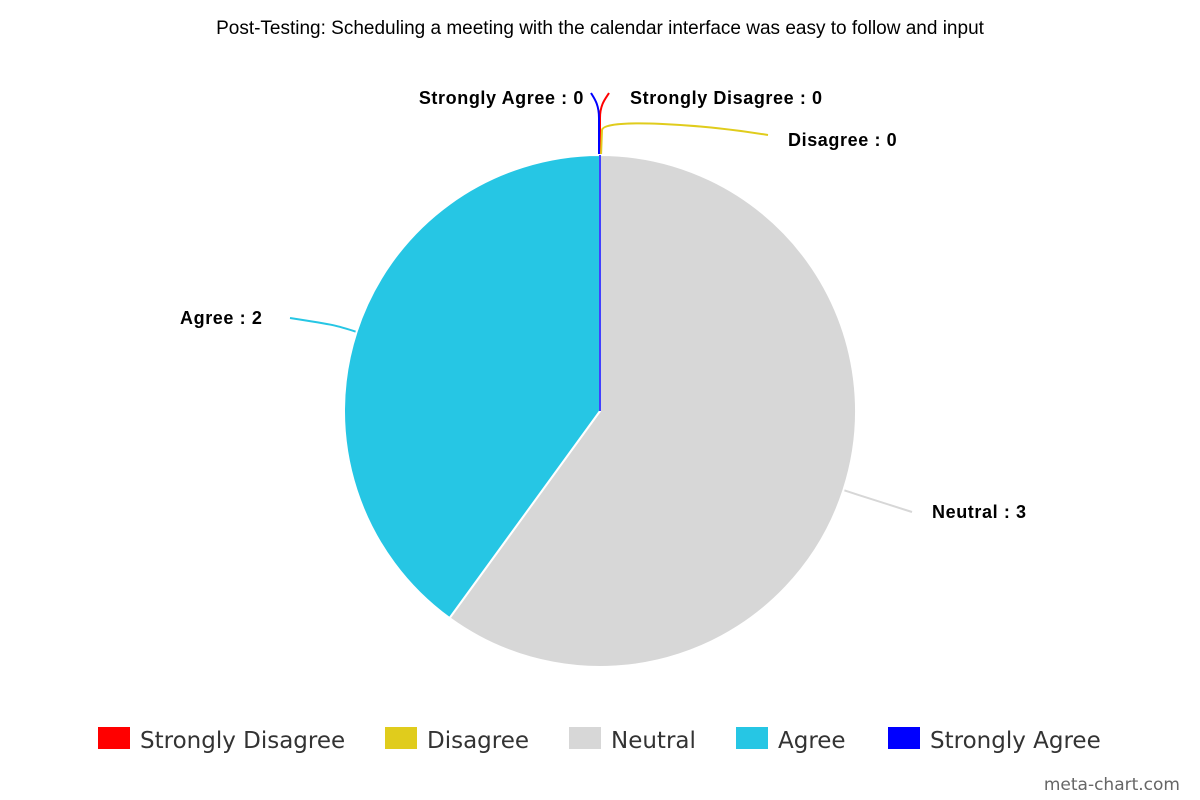  What do you see at coordinates (979, 512) in the screenshot?
I see `data-label-neutral: Neutral : 3` at bounding box center [979, 512].